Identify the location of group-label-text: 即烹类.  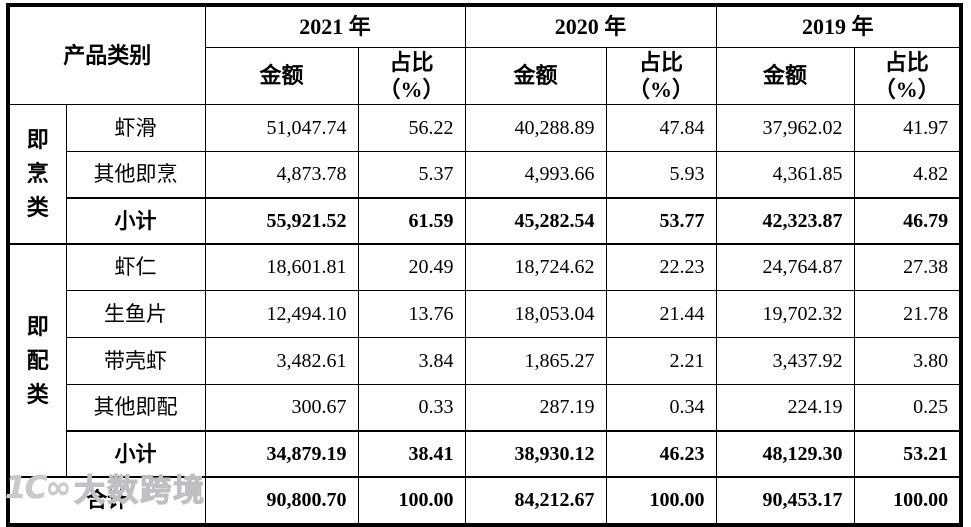
(37, 173).